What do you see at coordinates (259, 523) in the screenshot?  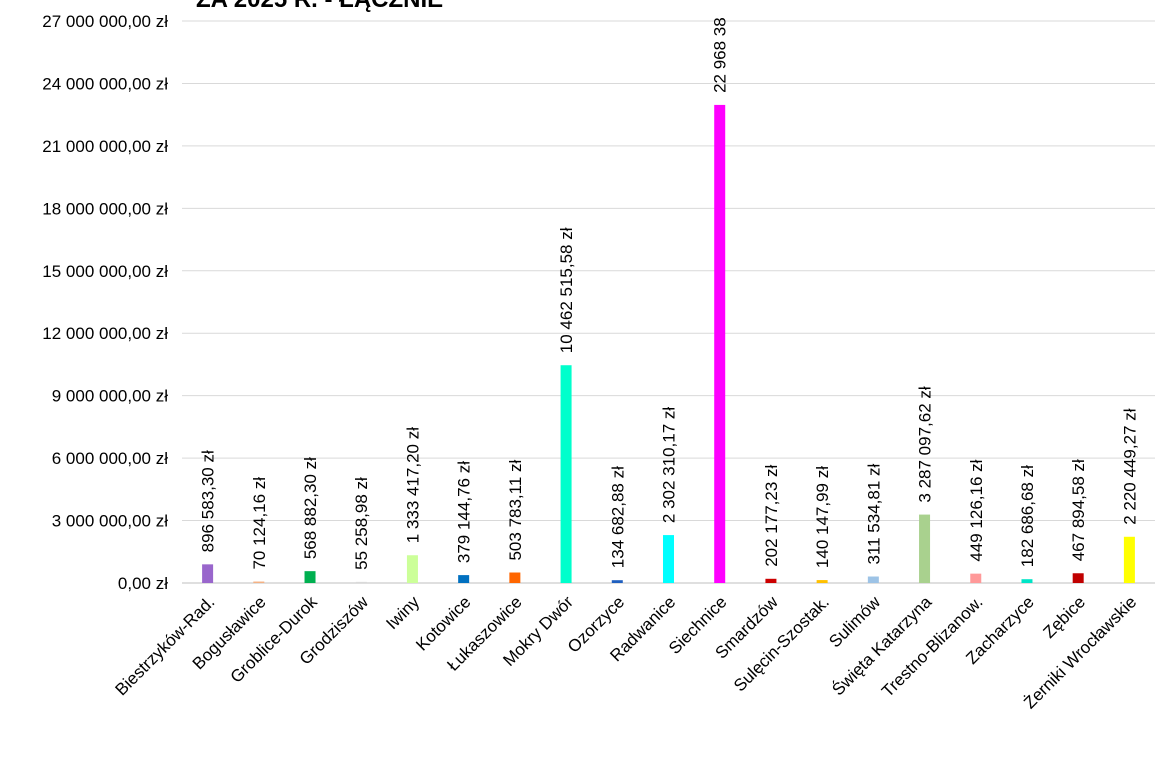 I see `value-label: 70 124,16 zł` at bounding box center [259, 523].